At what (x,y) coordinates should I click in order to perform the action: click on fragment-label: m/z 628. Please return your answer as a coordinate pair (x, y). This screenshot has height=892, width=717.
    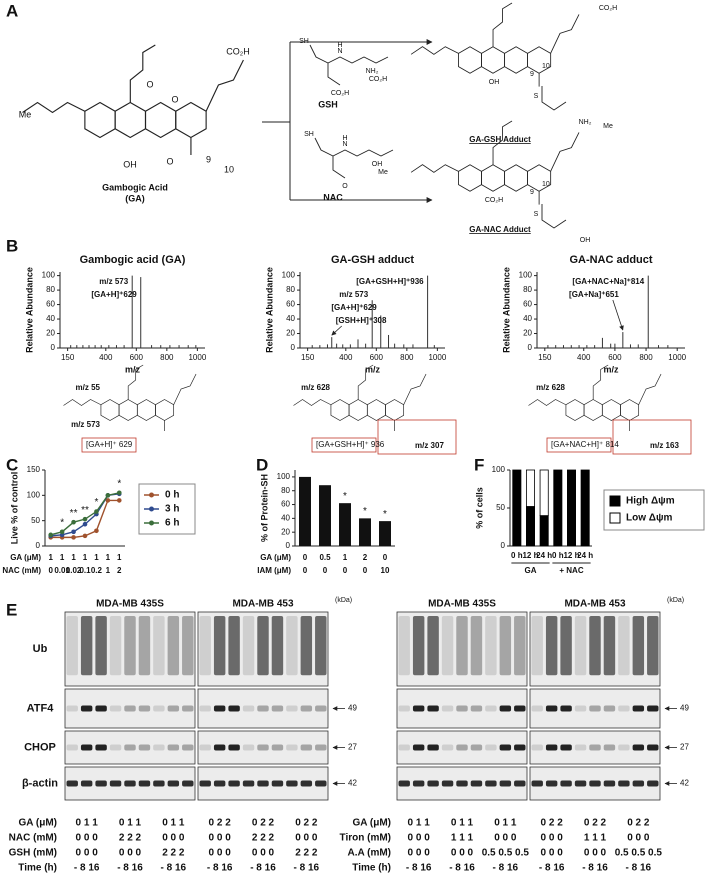
    Looking at the image, I should click on (315, 387).